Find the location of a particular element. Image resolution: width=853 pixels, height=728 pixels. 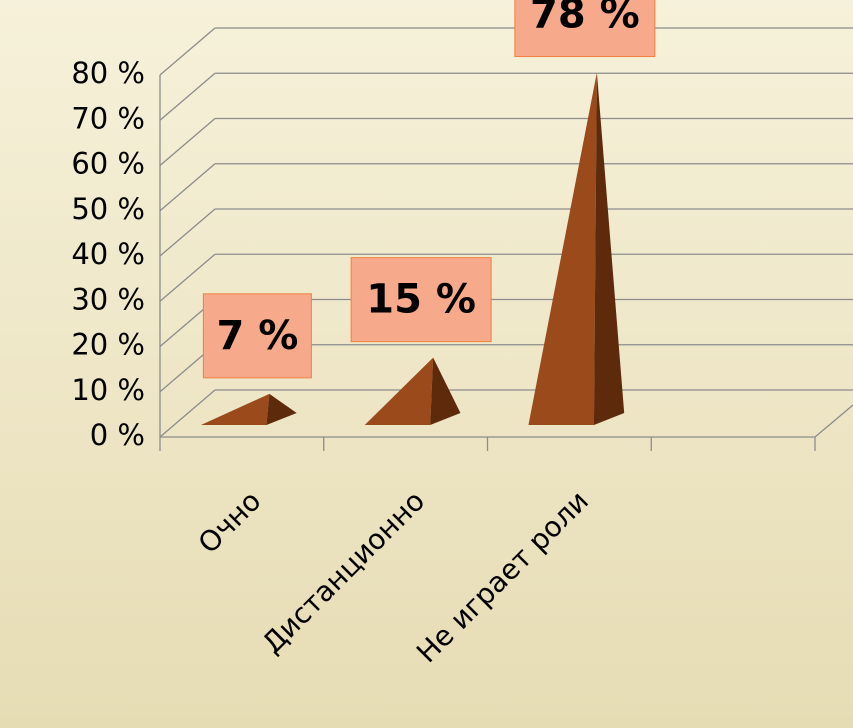

y-tick-label: 40 % is located at coordinates (108, 254).